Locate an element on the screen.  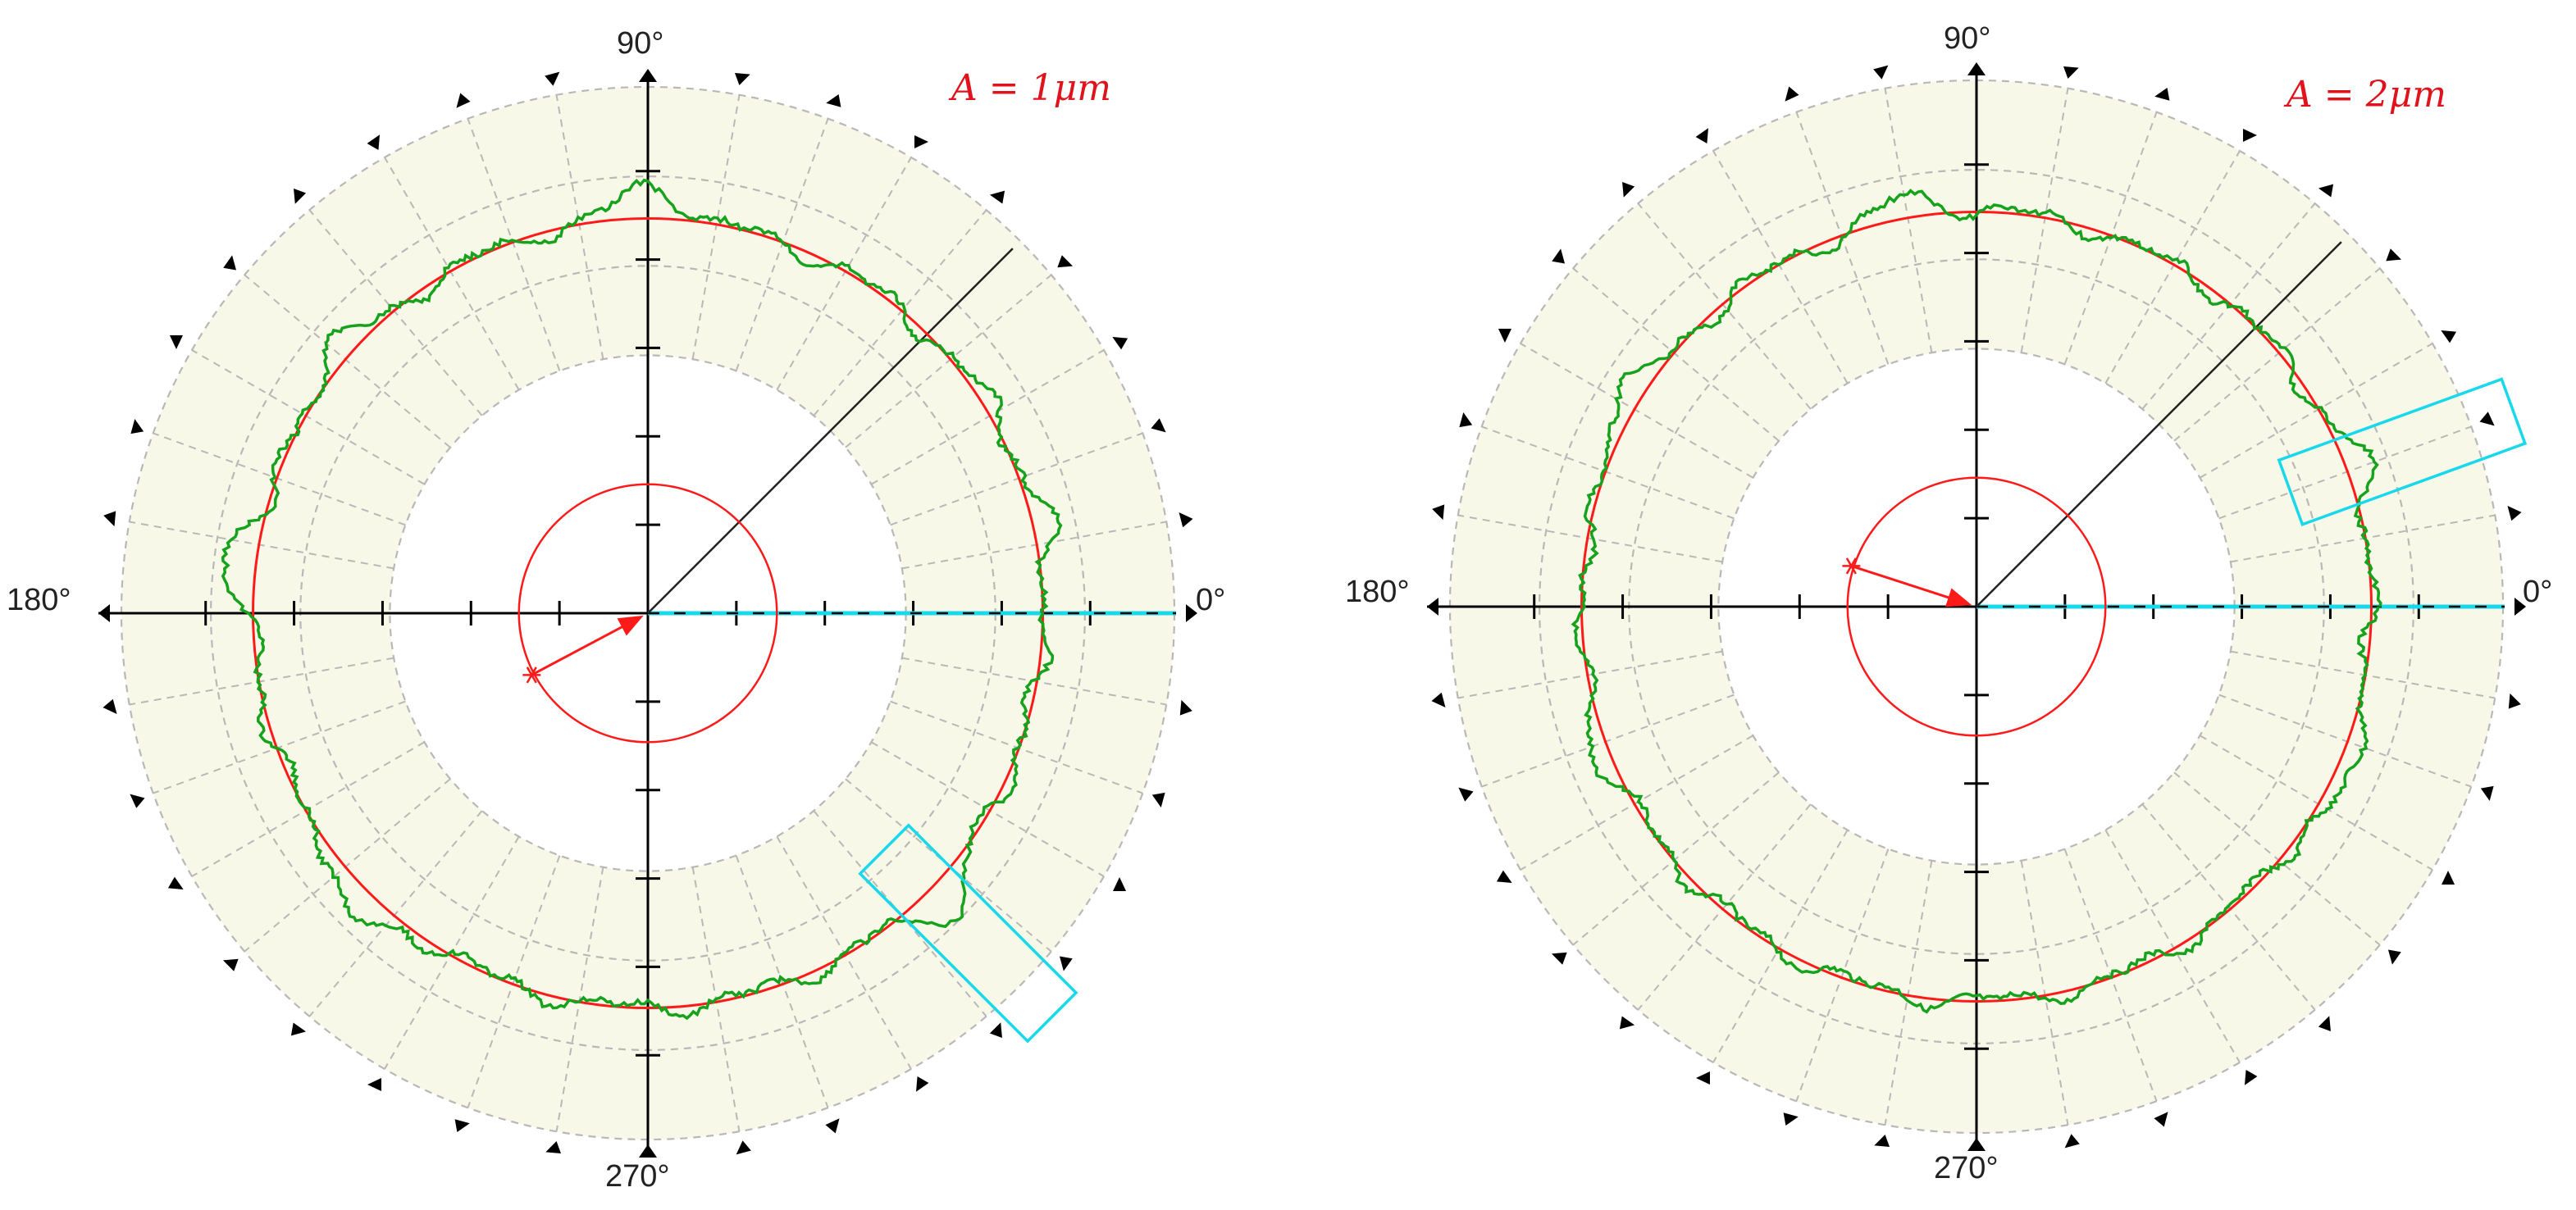
angle-label-180: 180° is located at coordinates (39, 600).